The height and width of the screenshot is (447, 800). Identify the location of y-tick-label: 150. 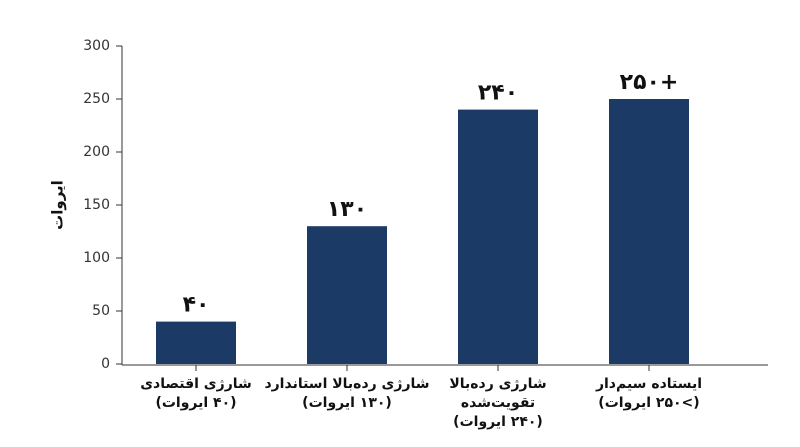
(96, 205).